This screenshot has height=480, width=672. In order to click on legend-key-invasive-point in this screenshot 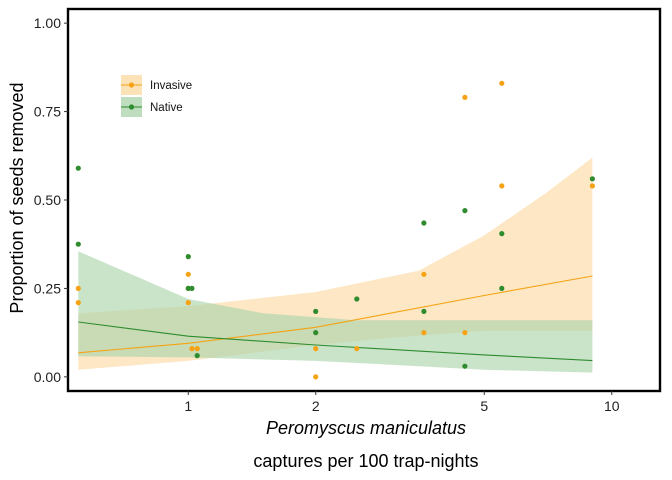, I will do `click(131, 85)`.